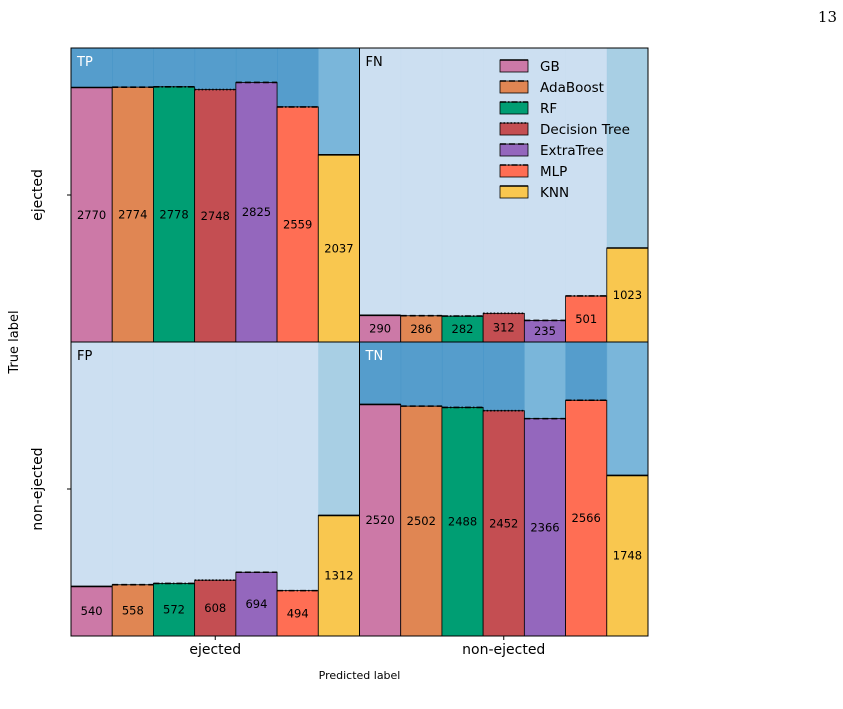 The width and height of the screenshot is (843, 709). I want to click on value-label-tp-5: 2559, so click(297, 224).